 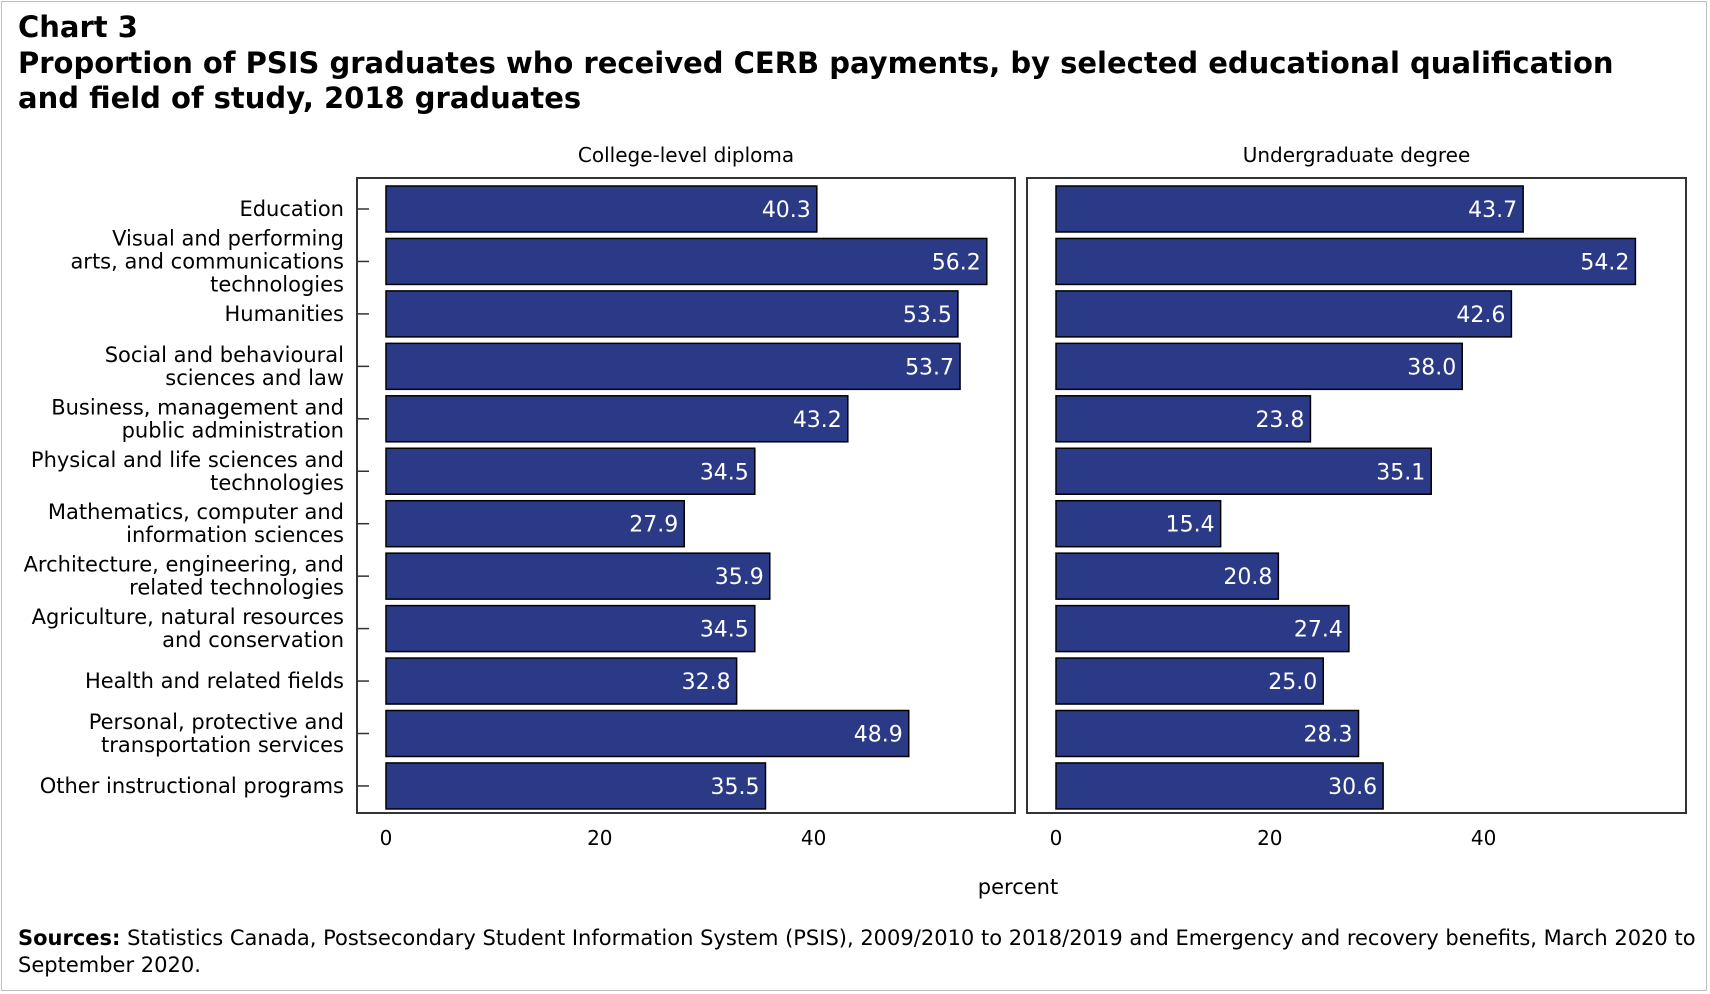 I want to click on x-axis-label: percent, so click(x=1018, y=887).